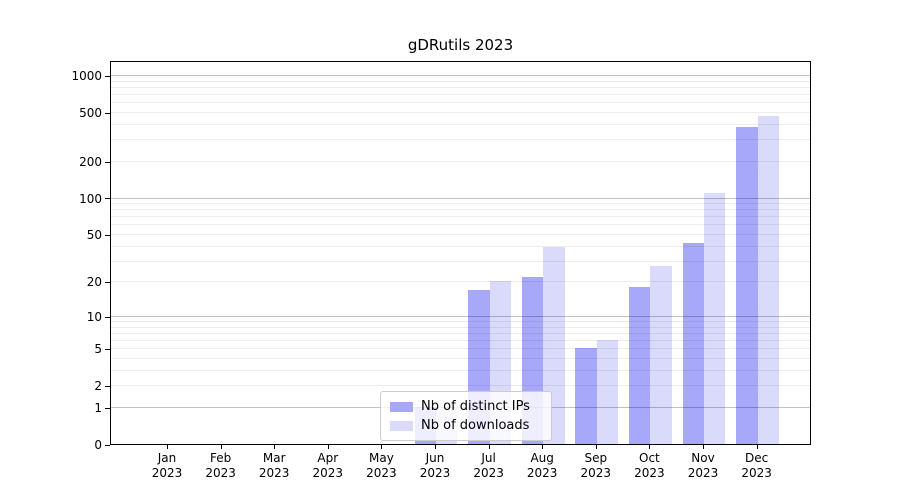 This screenshot has height=500, width=900. I want to click on x-tick-label-month: Dec, so click(756, 458).